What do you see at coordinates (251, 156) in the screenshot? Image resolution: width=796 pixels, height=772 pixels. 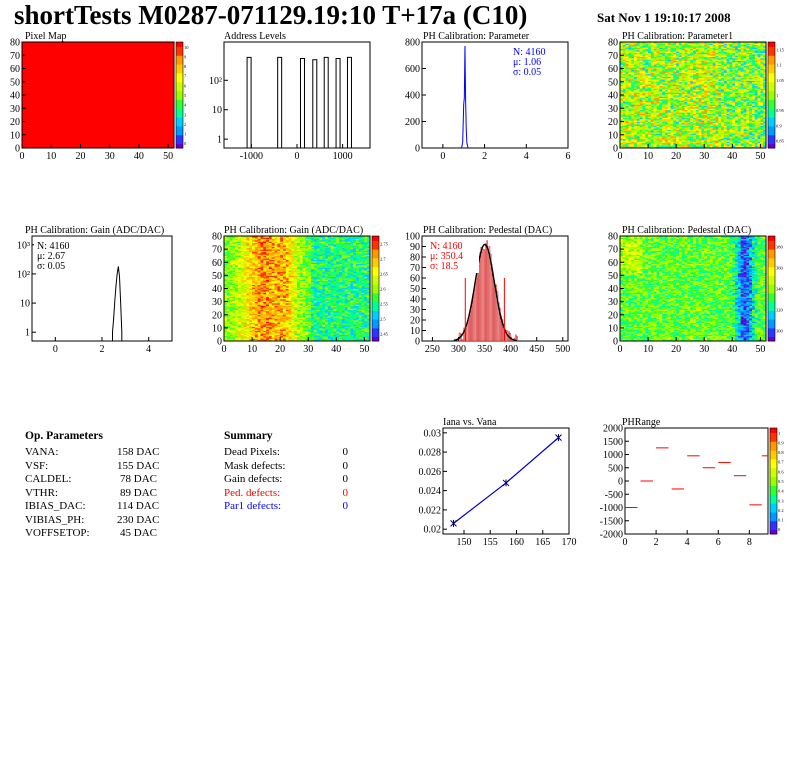 I see `x-tick-label: -1000` at bounding box center [251, 156].